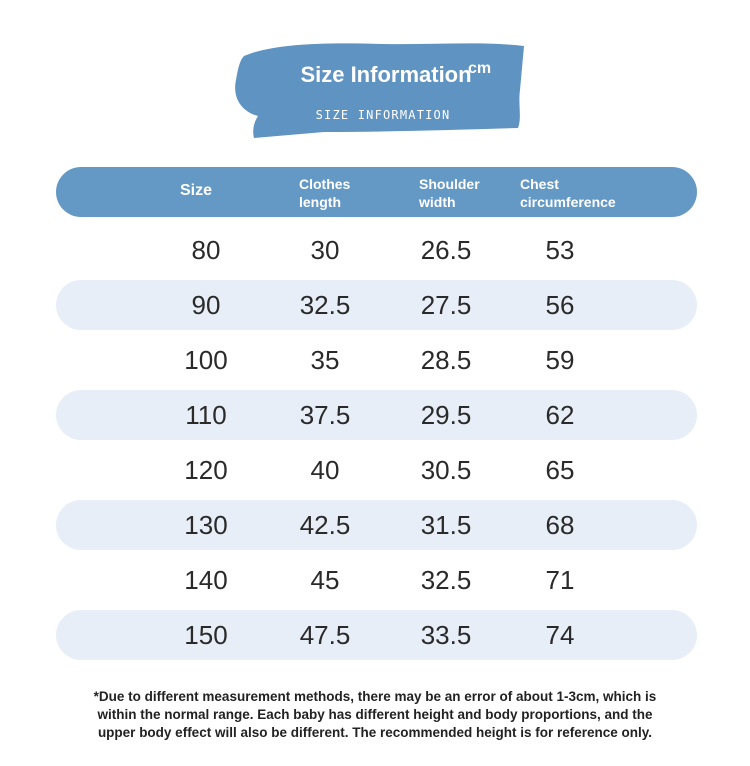 Image resolution: width=750 pixels, height=766 pixels. What do you see at coordinates (376, 470) in the screenshot?
I see `table-row: 120 40 30.5 65` at bounding box center [376, 470].